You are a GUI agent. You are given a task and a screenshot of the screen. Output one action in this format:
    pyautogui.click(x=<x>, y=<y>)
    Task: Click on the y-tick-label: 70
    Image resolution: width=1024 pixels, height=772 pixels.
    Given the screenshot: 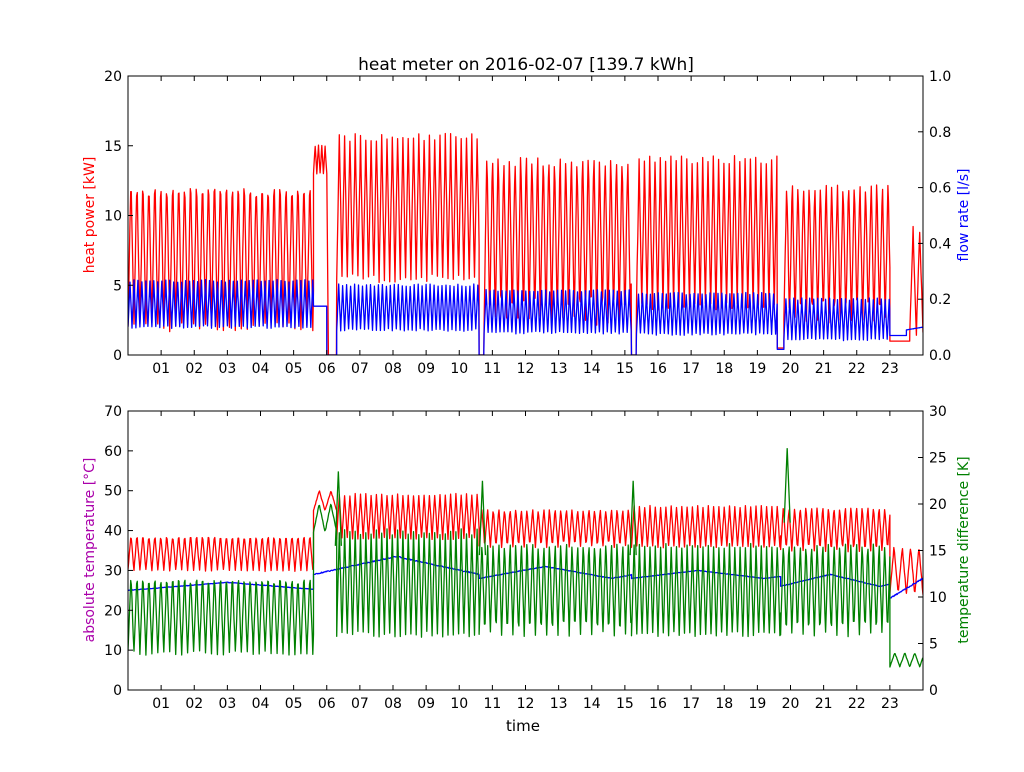 What is the action you would take?
    pyautogui.click(x=113, y=412)
    